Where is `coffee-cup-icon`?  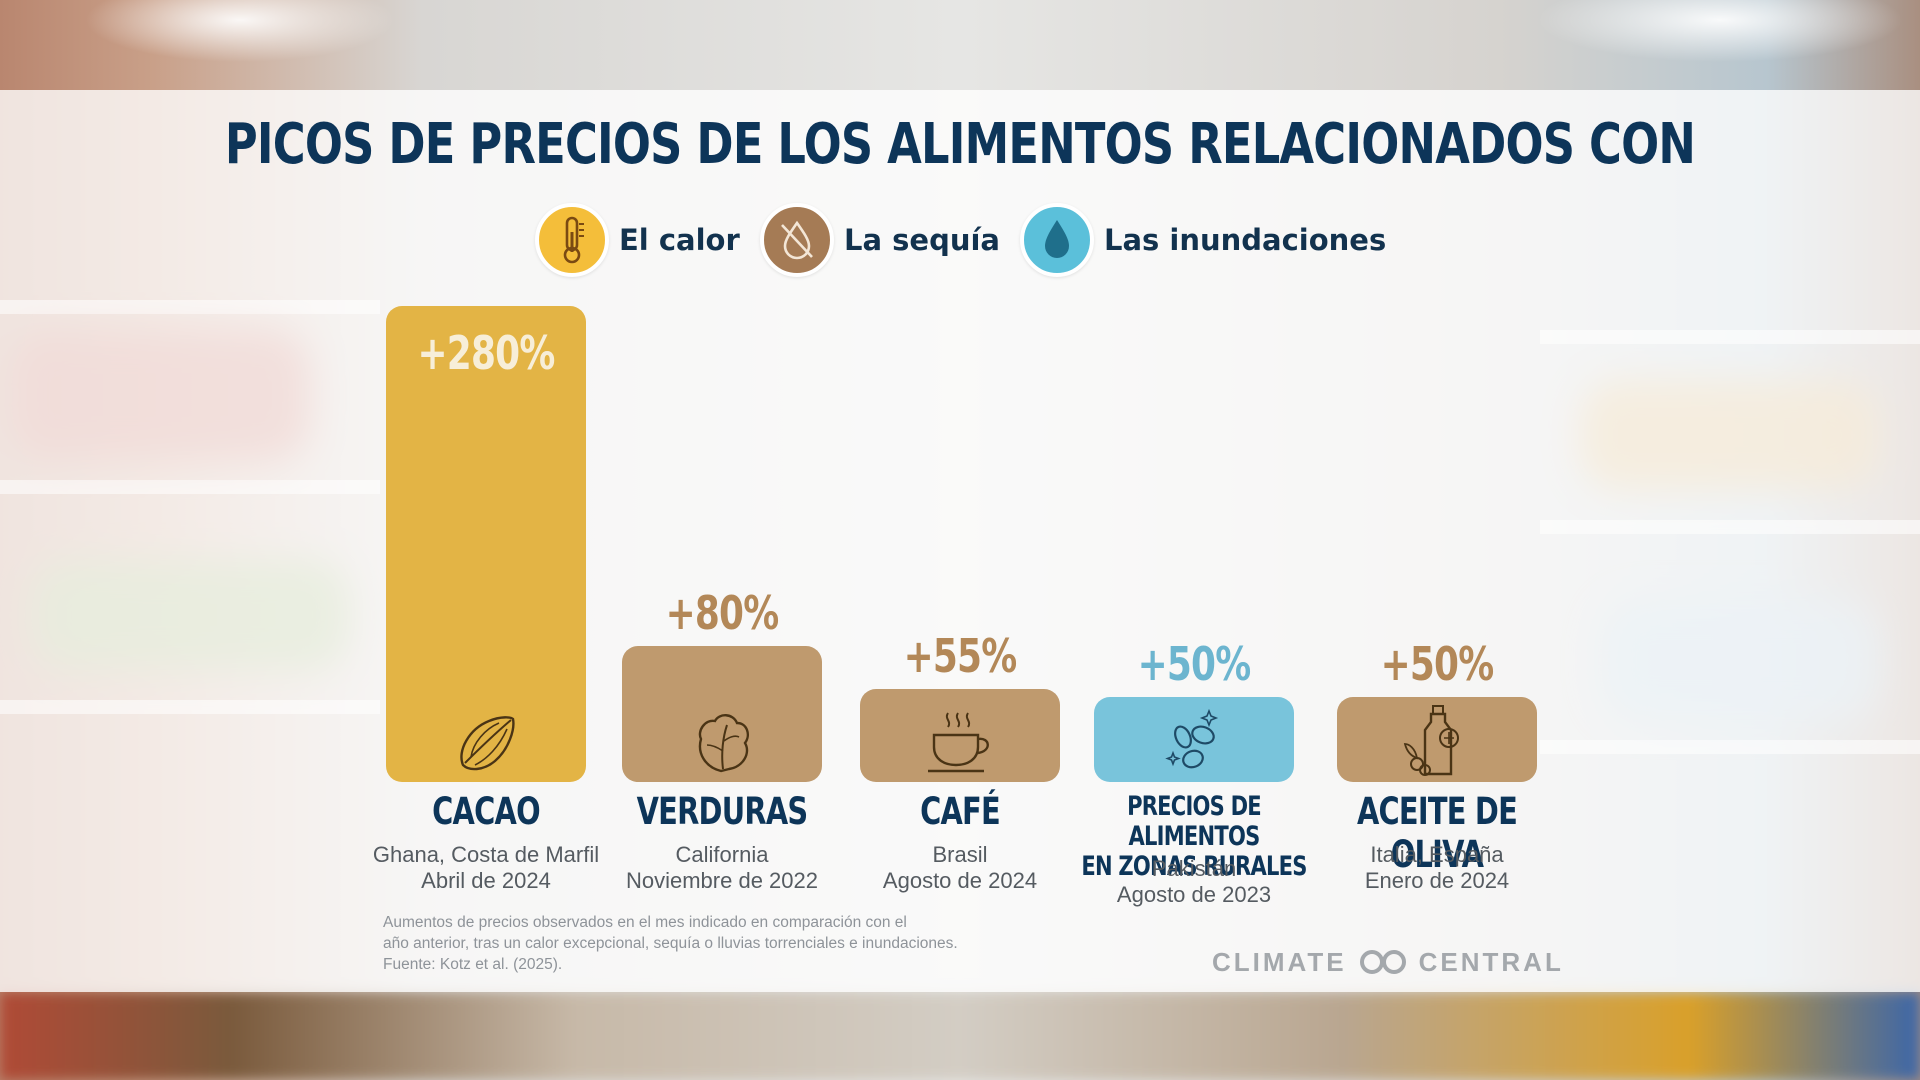 coffee-cup-icon is located at coordinates (960, 742).